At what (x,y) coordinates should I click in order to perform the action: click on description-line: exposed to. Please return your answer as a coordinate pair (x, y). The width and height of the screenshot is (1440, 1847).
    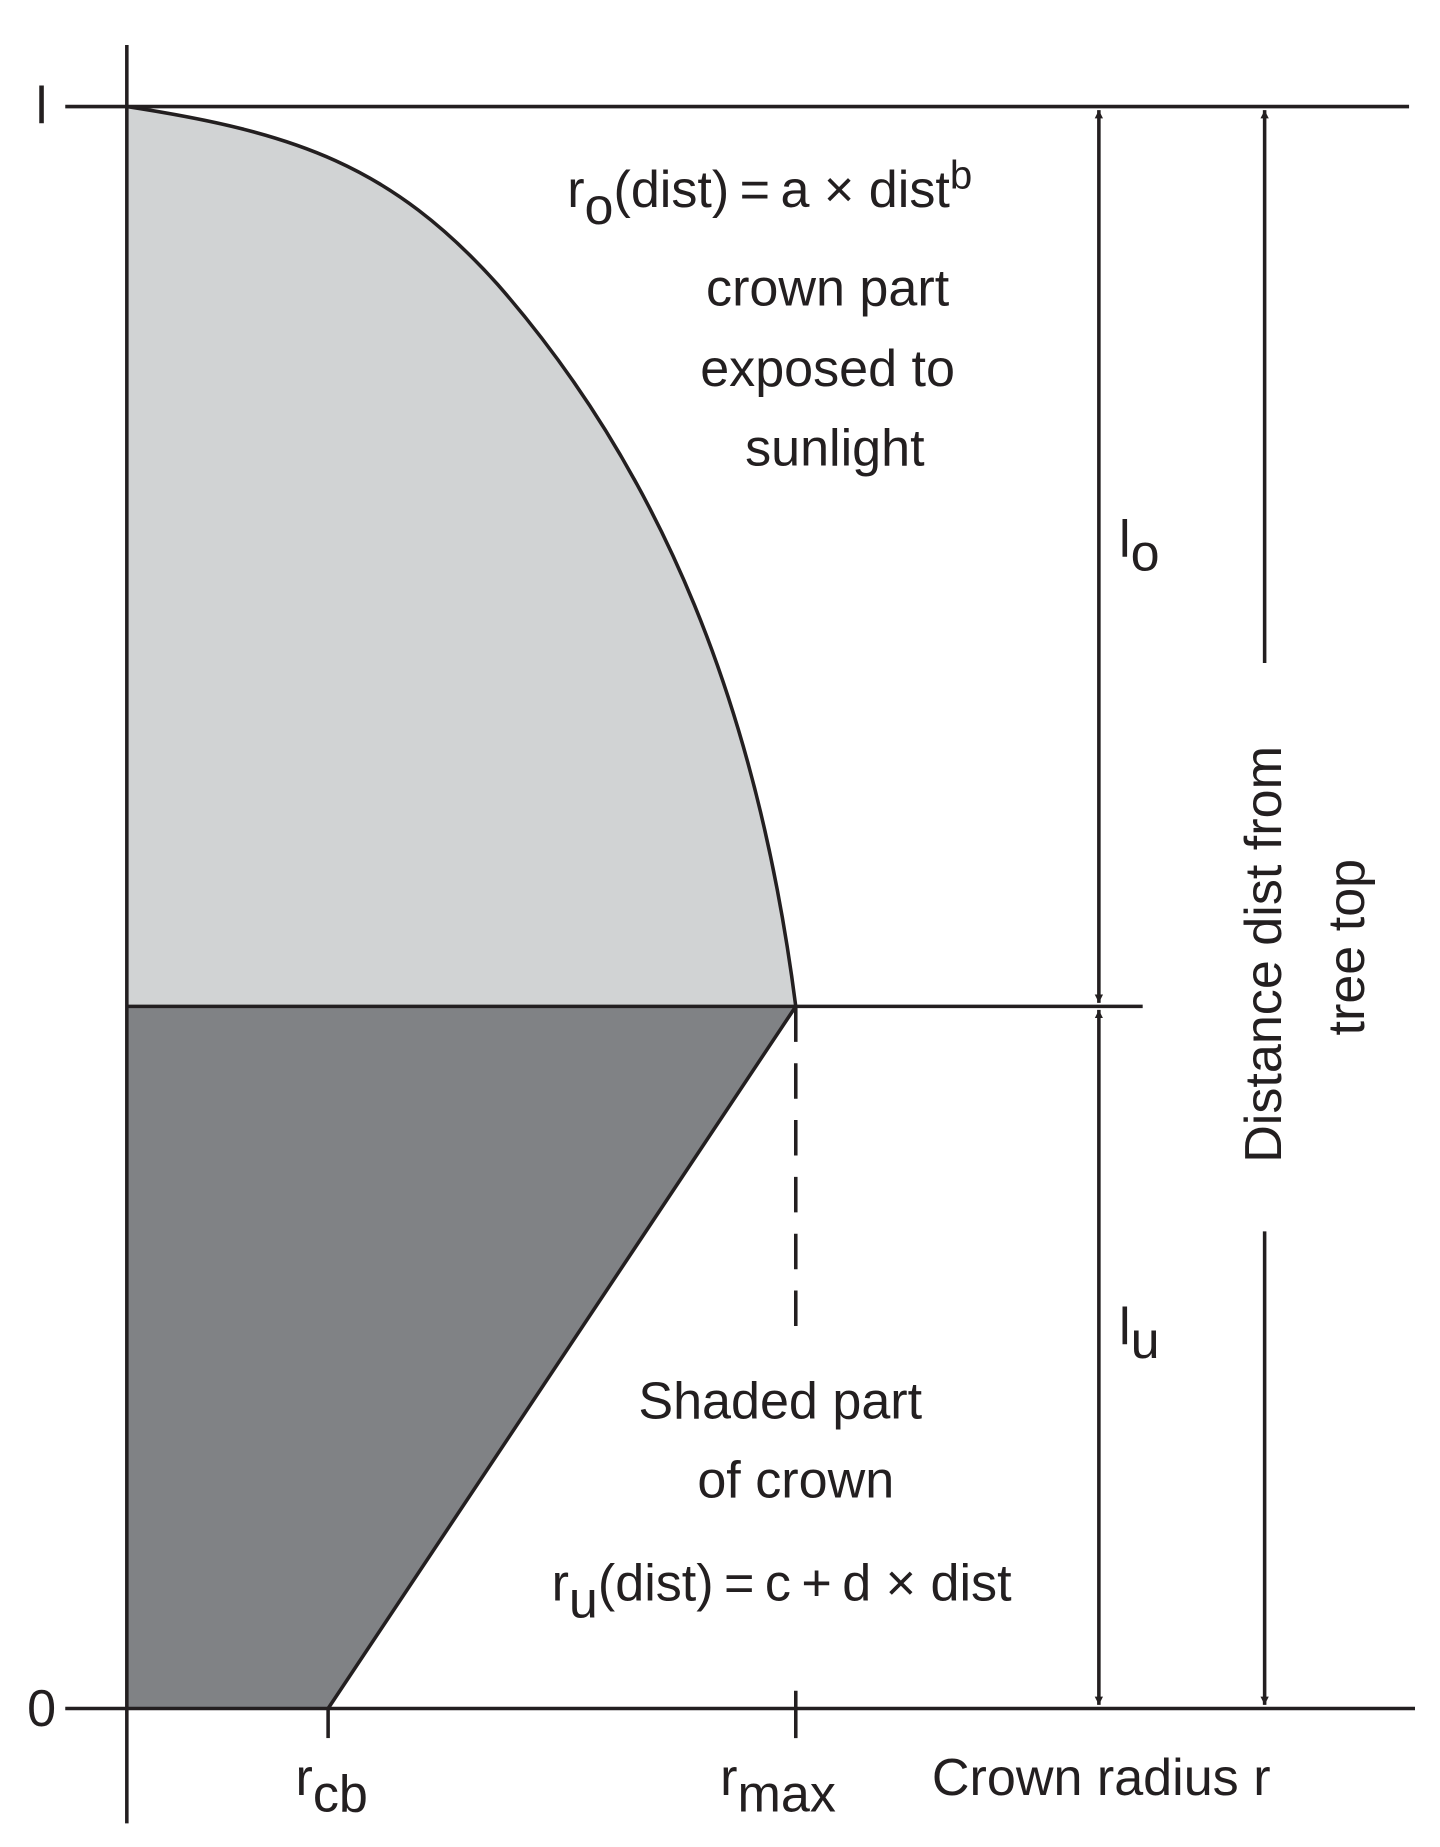
    Looking at the image, I should click on (827, 369).